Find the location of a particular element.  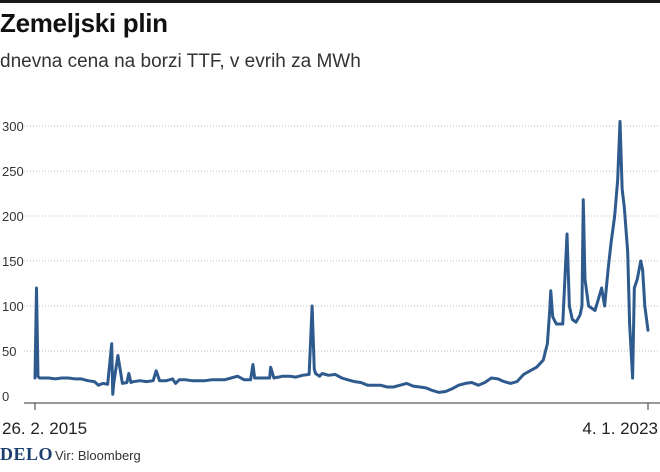

chart-title: Zemeljski plin is located at coordinates (84, 23).